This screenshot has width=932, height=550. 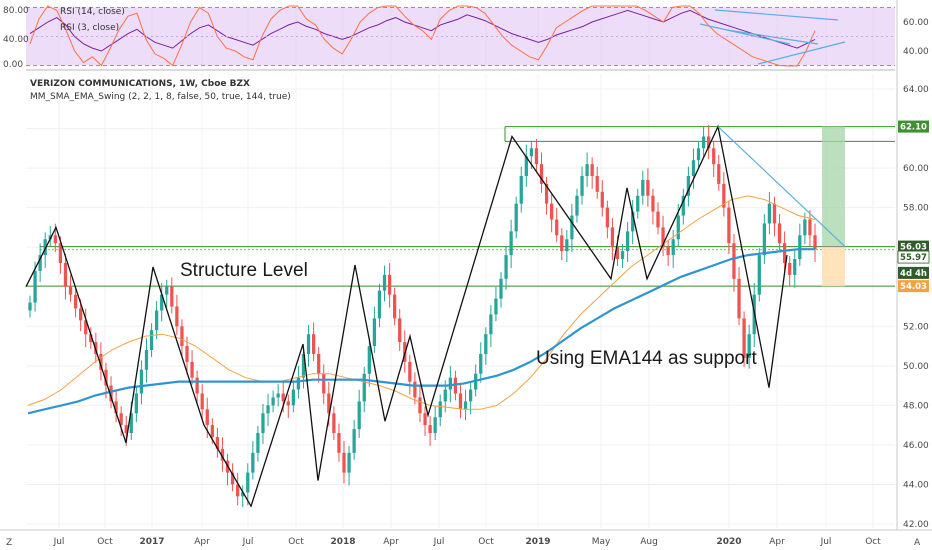 I want to click on rsi-band, so click(x=460, y=36).